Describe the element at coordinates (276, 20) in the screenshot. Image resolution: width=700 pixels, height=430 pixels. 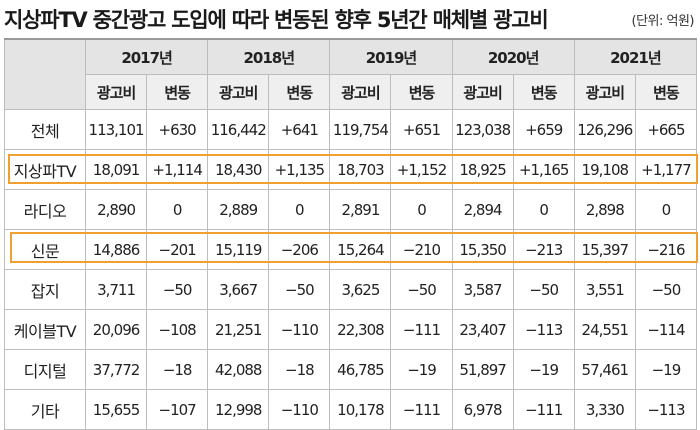
I see `table-title: 지상파TV 중간광고 도입에 따라 변동된 향후 5년간 매체별 광고비` at that location.